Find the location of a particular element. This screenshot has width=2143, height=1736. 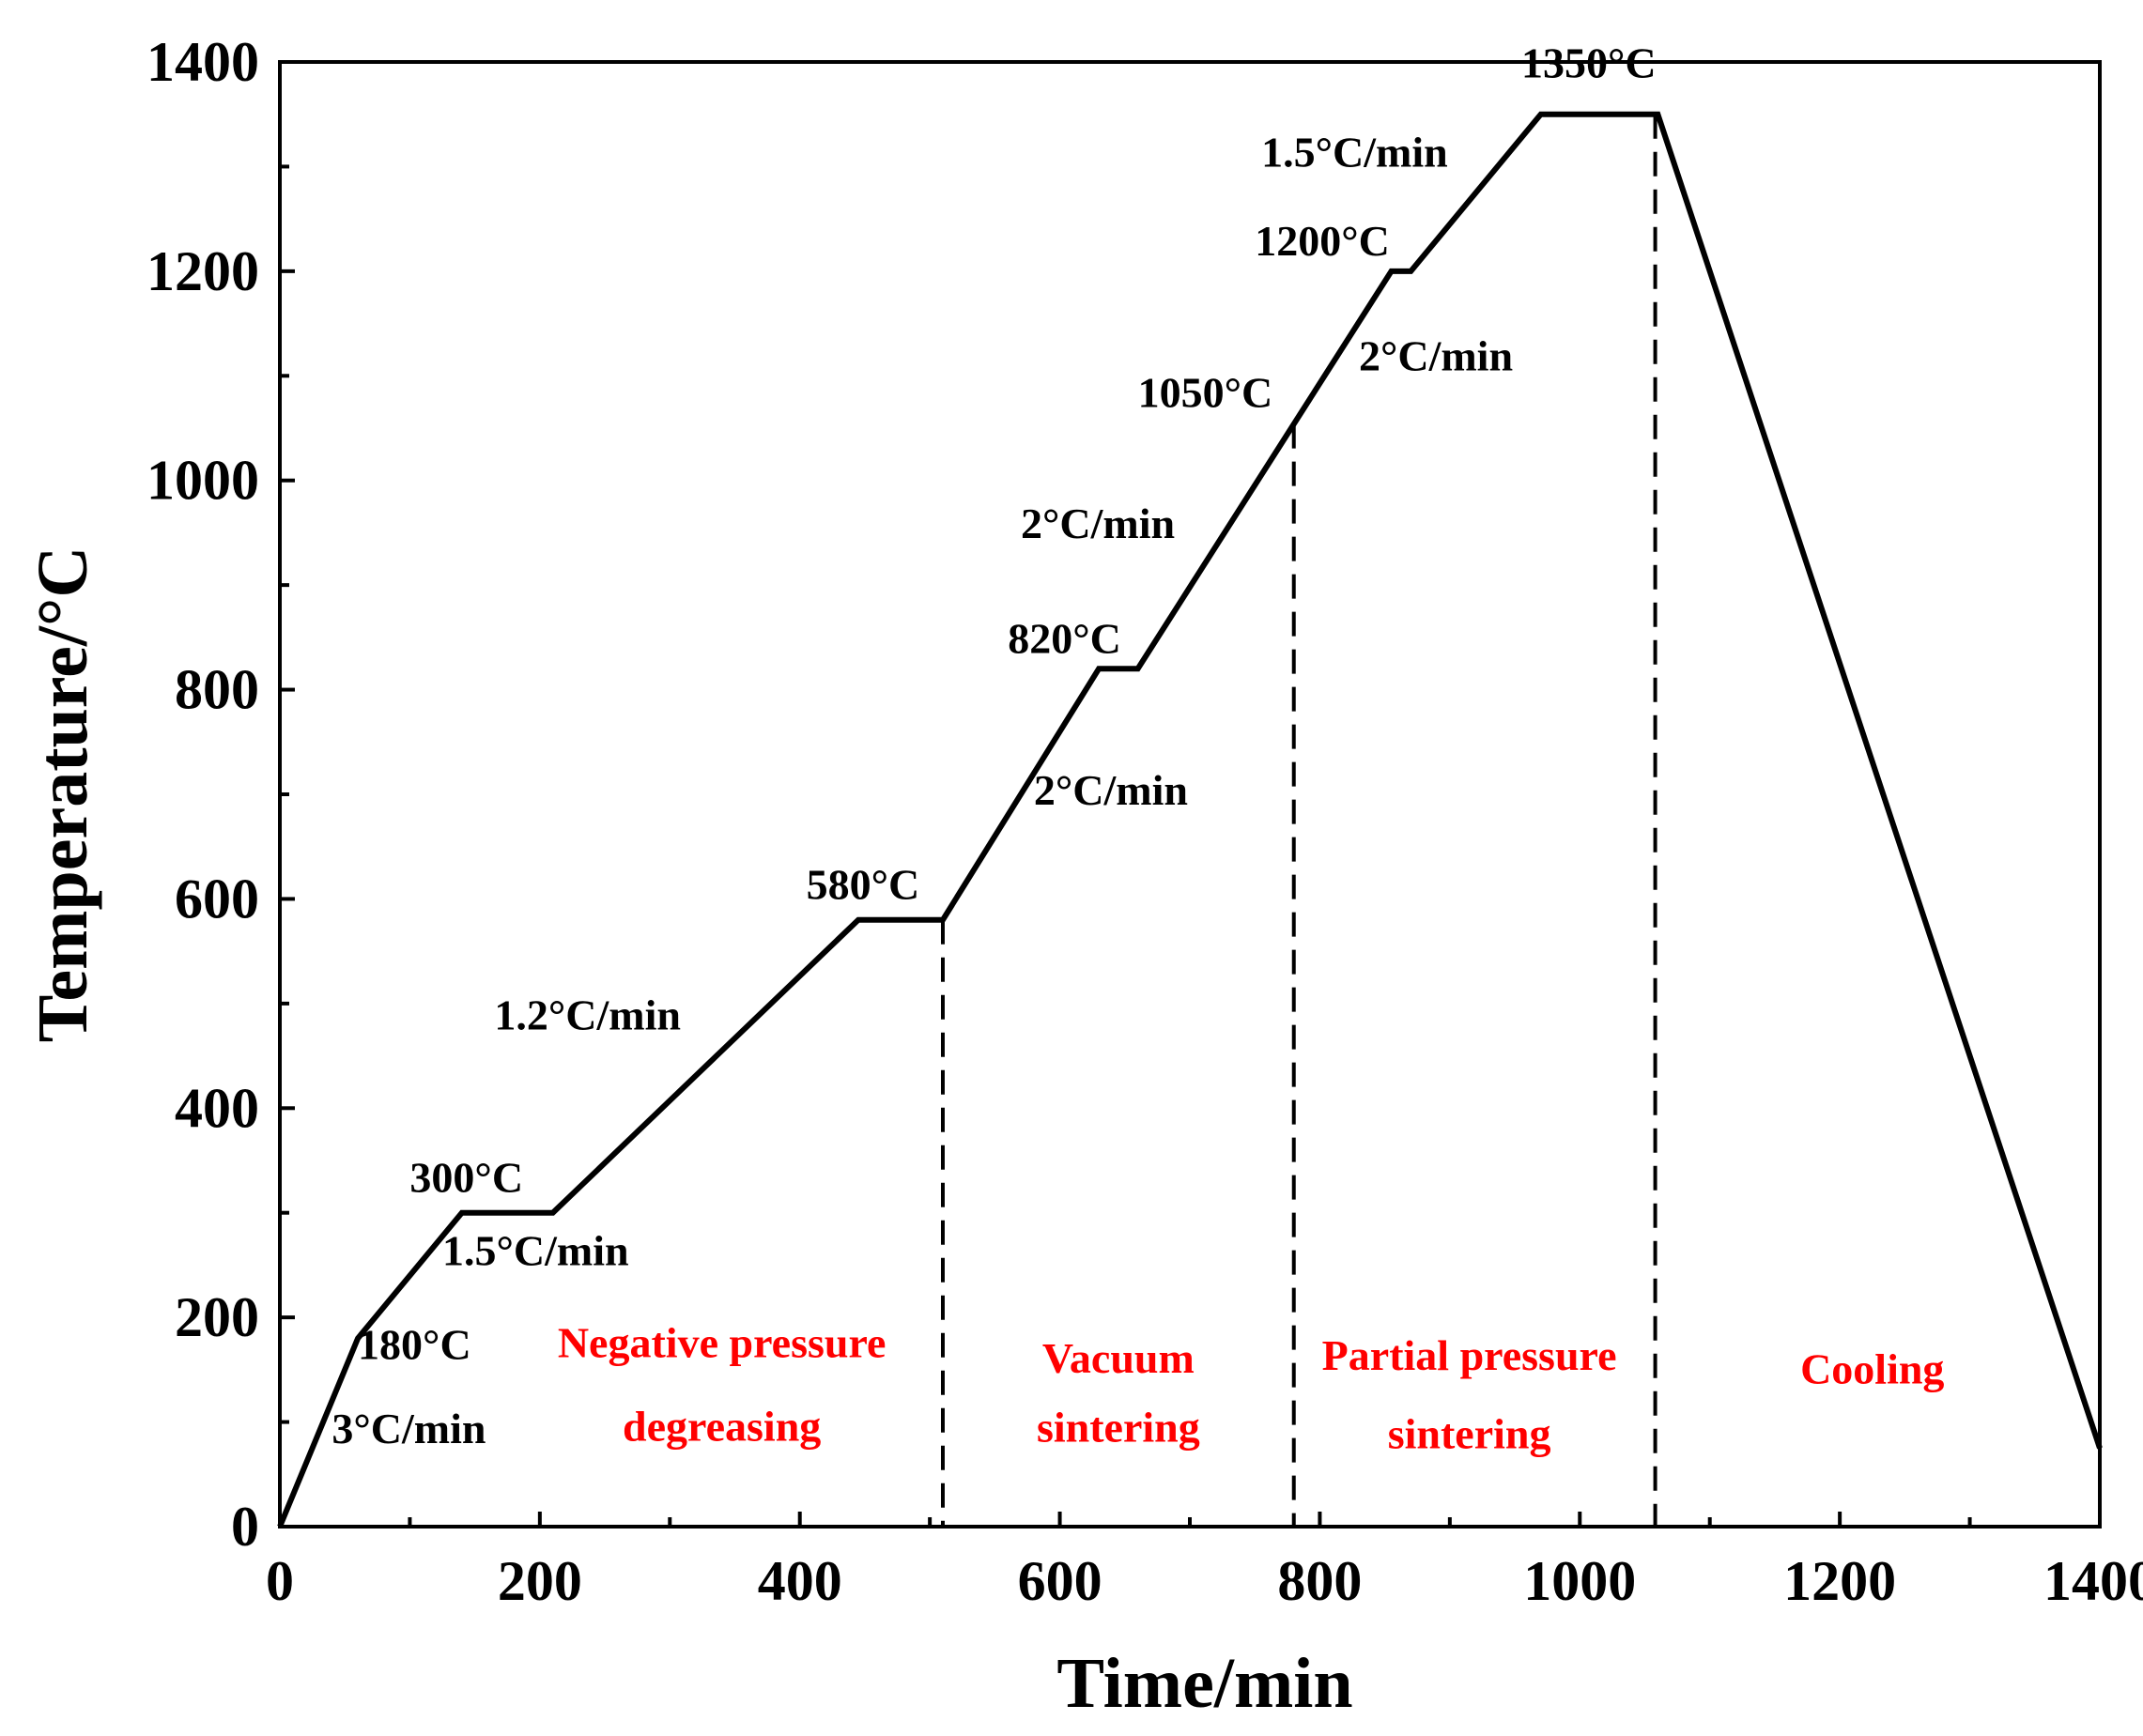

x-tick-label: 0 is located at coordinates (280, 1581).